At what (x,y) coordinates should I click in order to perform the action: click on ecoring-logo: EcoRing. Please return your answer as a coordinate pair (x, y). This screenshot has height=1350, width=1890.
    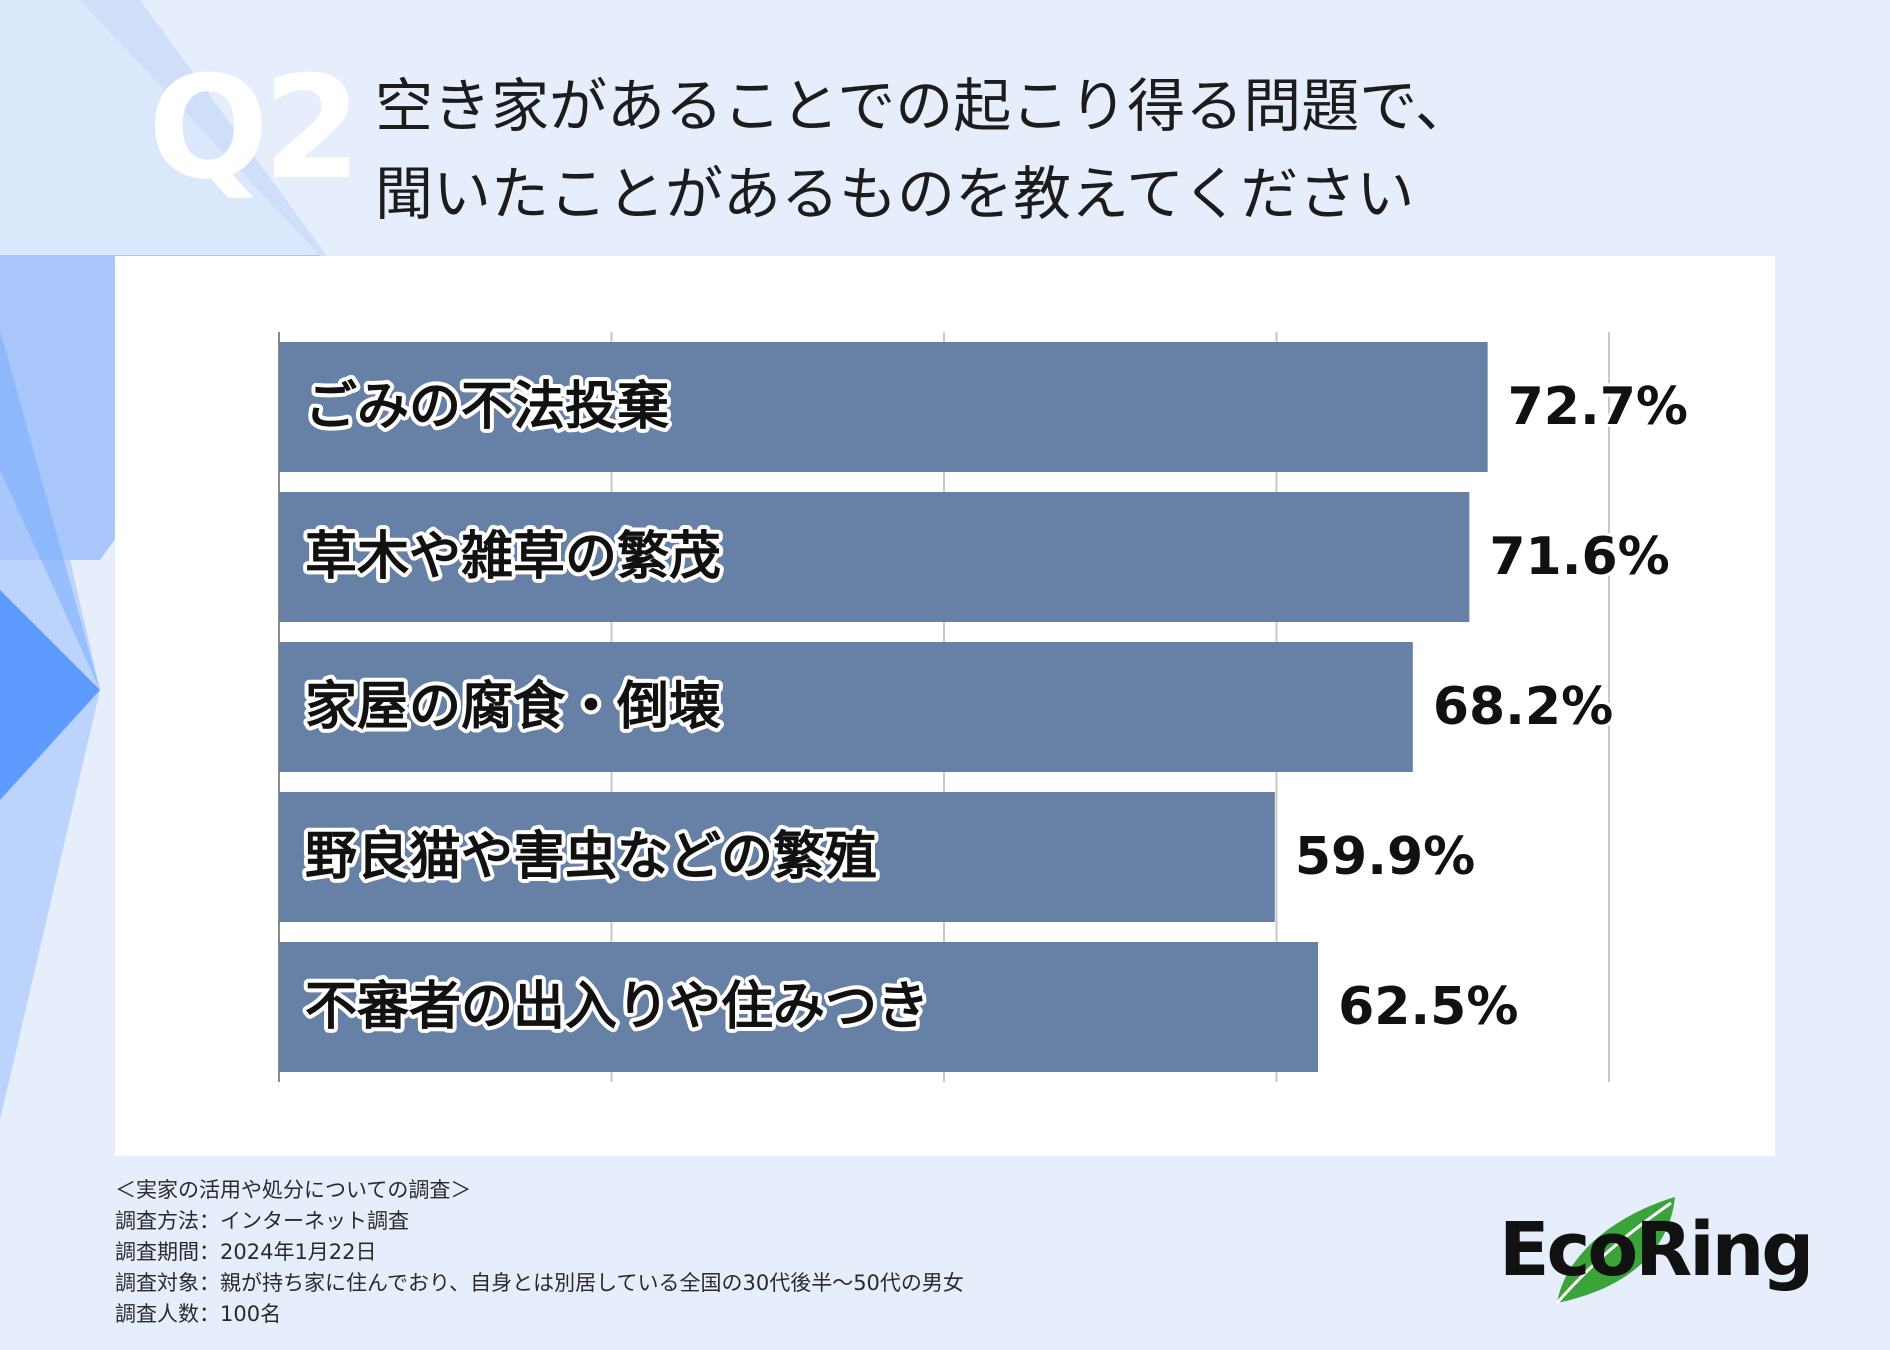
    Looking at the image, I should click on (1654, 1250).